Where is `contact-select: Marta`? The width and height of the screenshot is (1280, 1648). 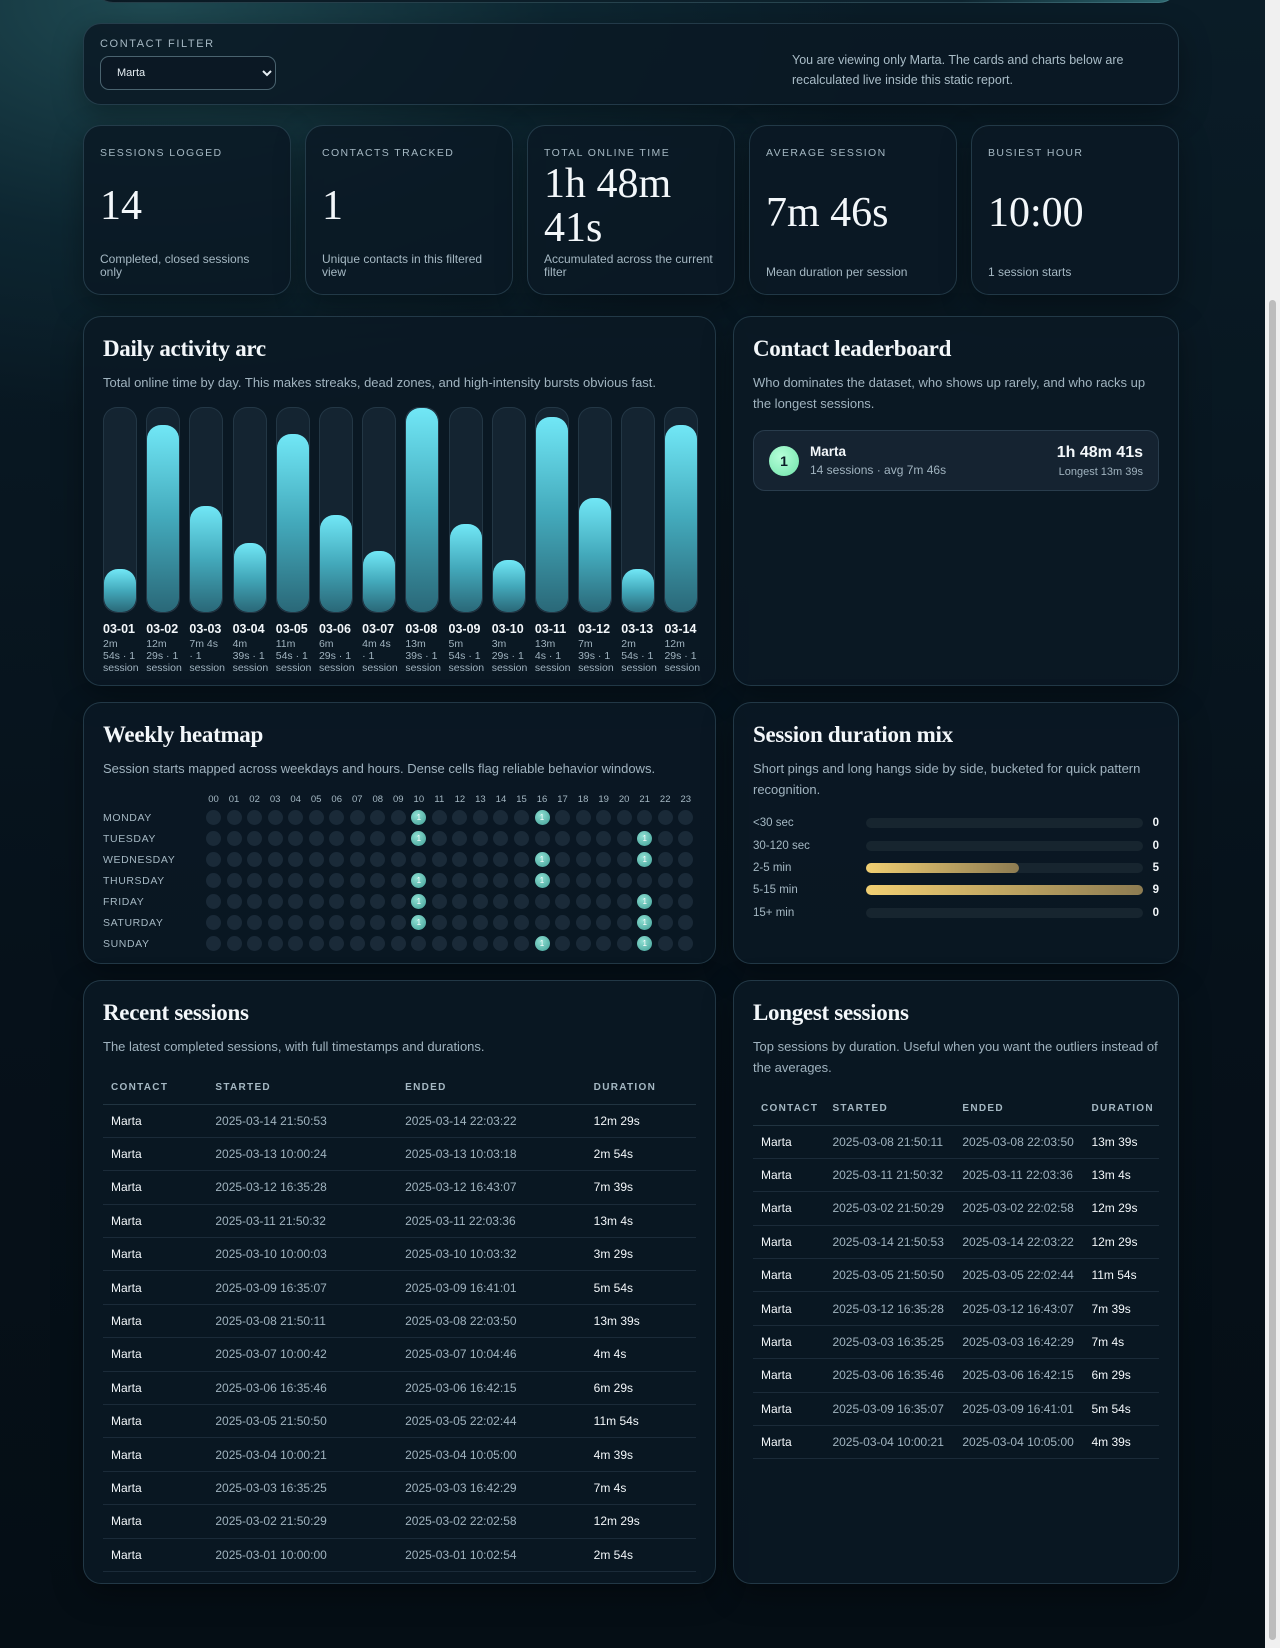 contact-select: Marta is located at coordinates (188, 73).